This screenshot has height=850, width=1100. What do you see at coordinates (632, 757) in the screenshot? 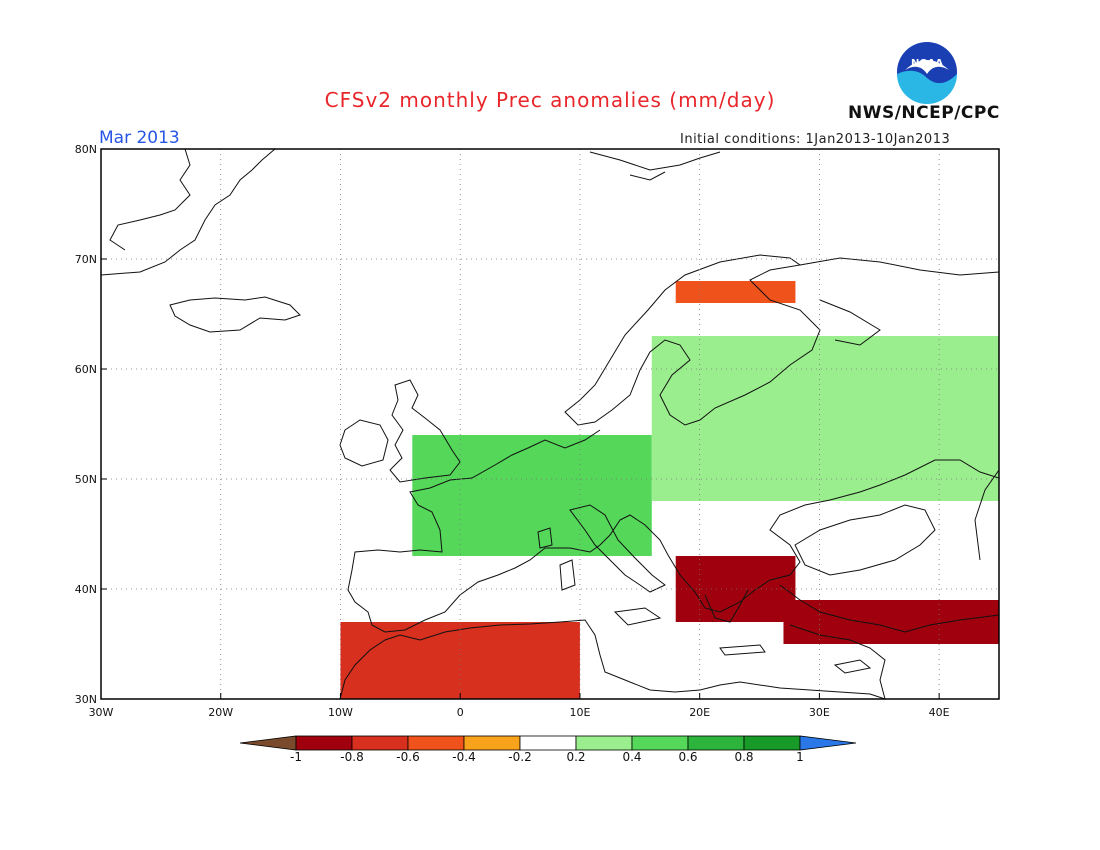
I see `colorbar-label: 0.4` at bounding box center [632, 757].